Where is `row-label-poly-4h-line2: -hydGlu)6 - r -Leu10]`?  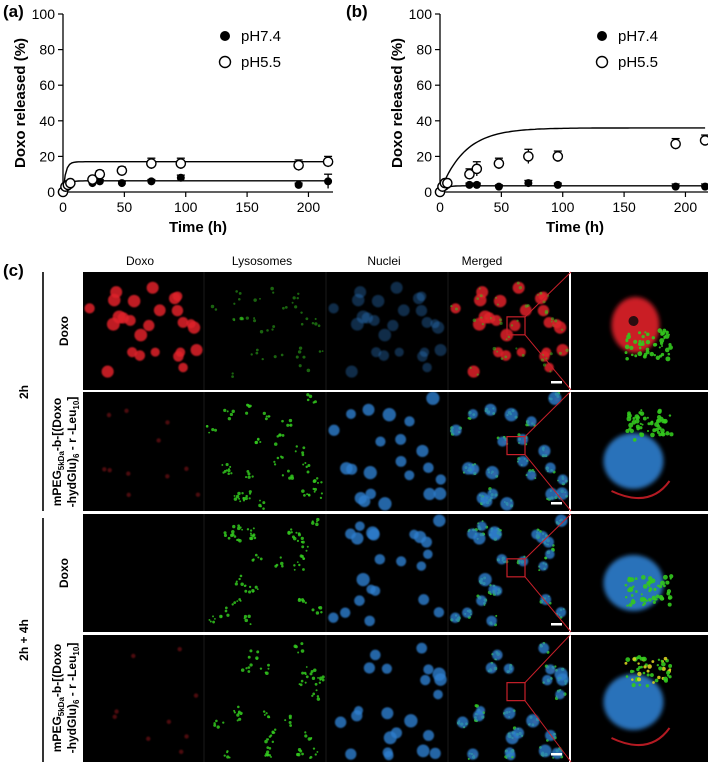 row-label-poly-4h-line2: -hydGlu)6 - r -Leu10] is located at coordinates (73, 698).